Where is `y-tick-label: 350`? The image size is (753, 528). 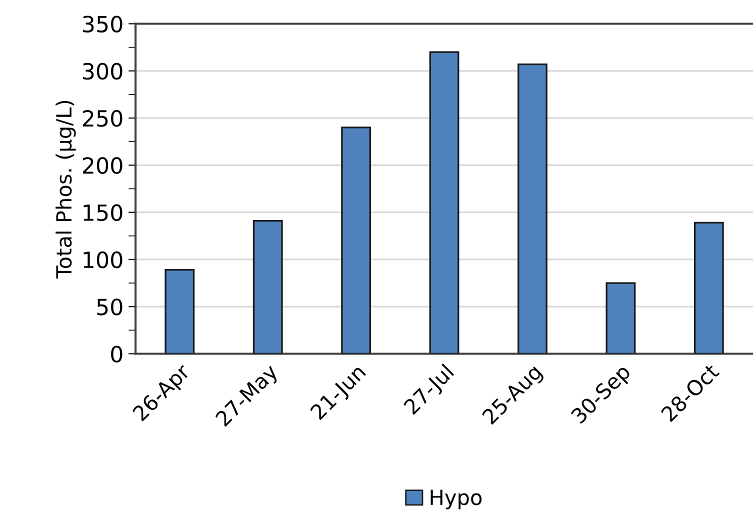 y-tick-label: 350 is located at coordinates (102, 24).